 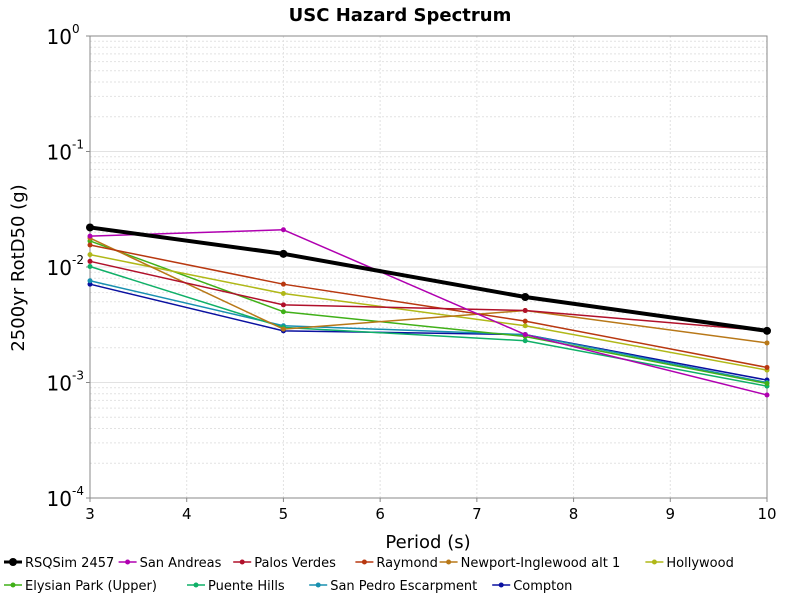 I want to click on x-axis-label: Period (s), so click(x=427, y=542).